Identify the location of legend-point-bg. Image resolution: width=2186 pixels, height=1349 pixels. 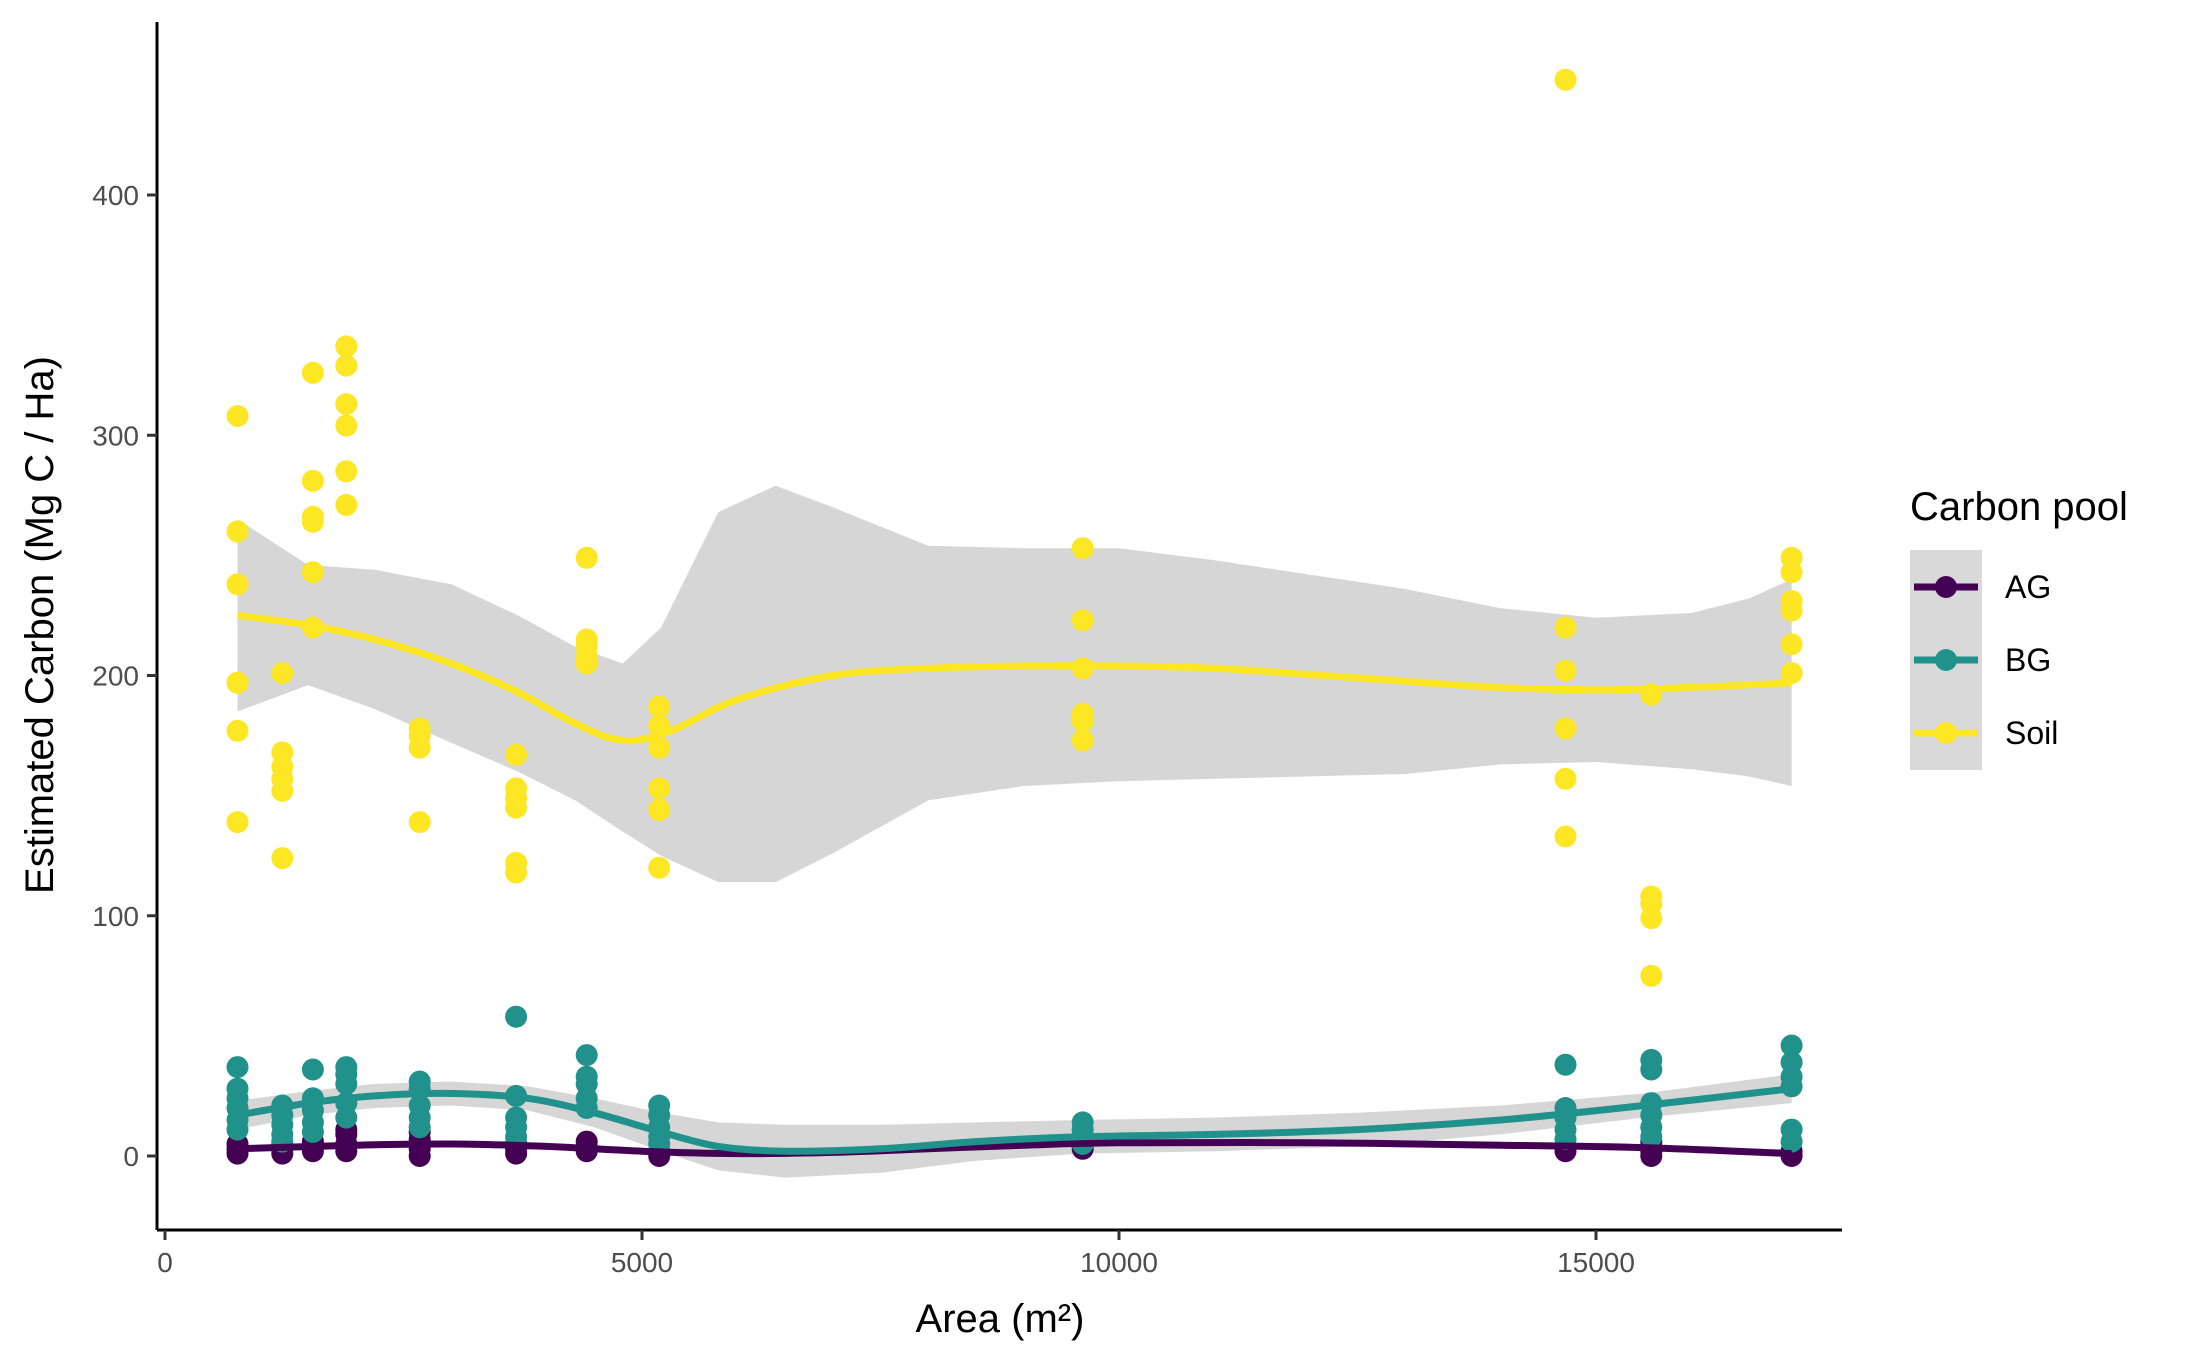
(1946, 660).